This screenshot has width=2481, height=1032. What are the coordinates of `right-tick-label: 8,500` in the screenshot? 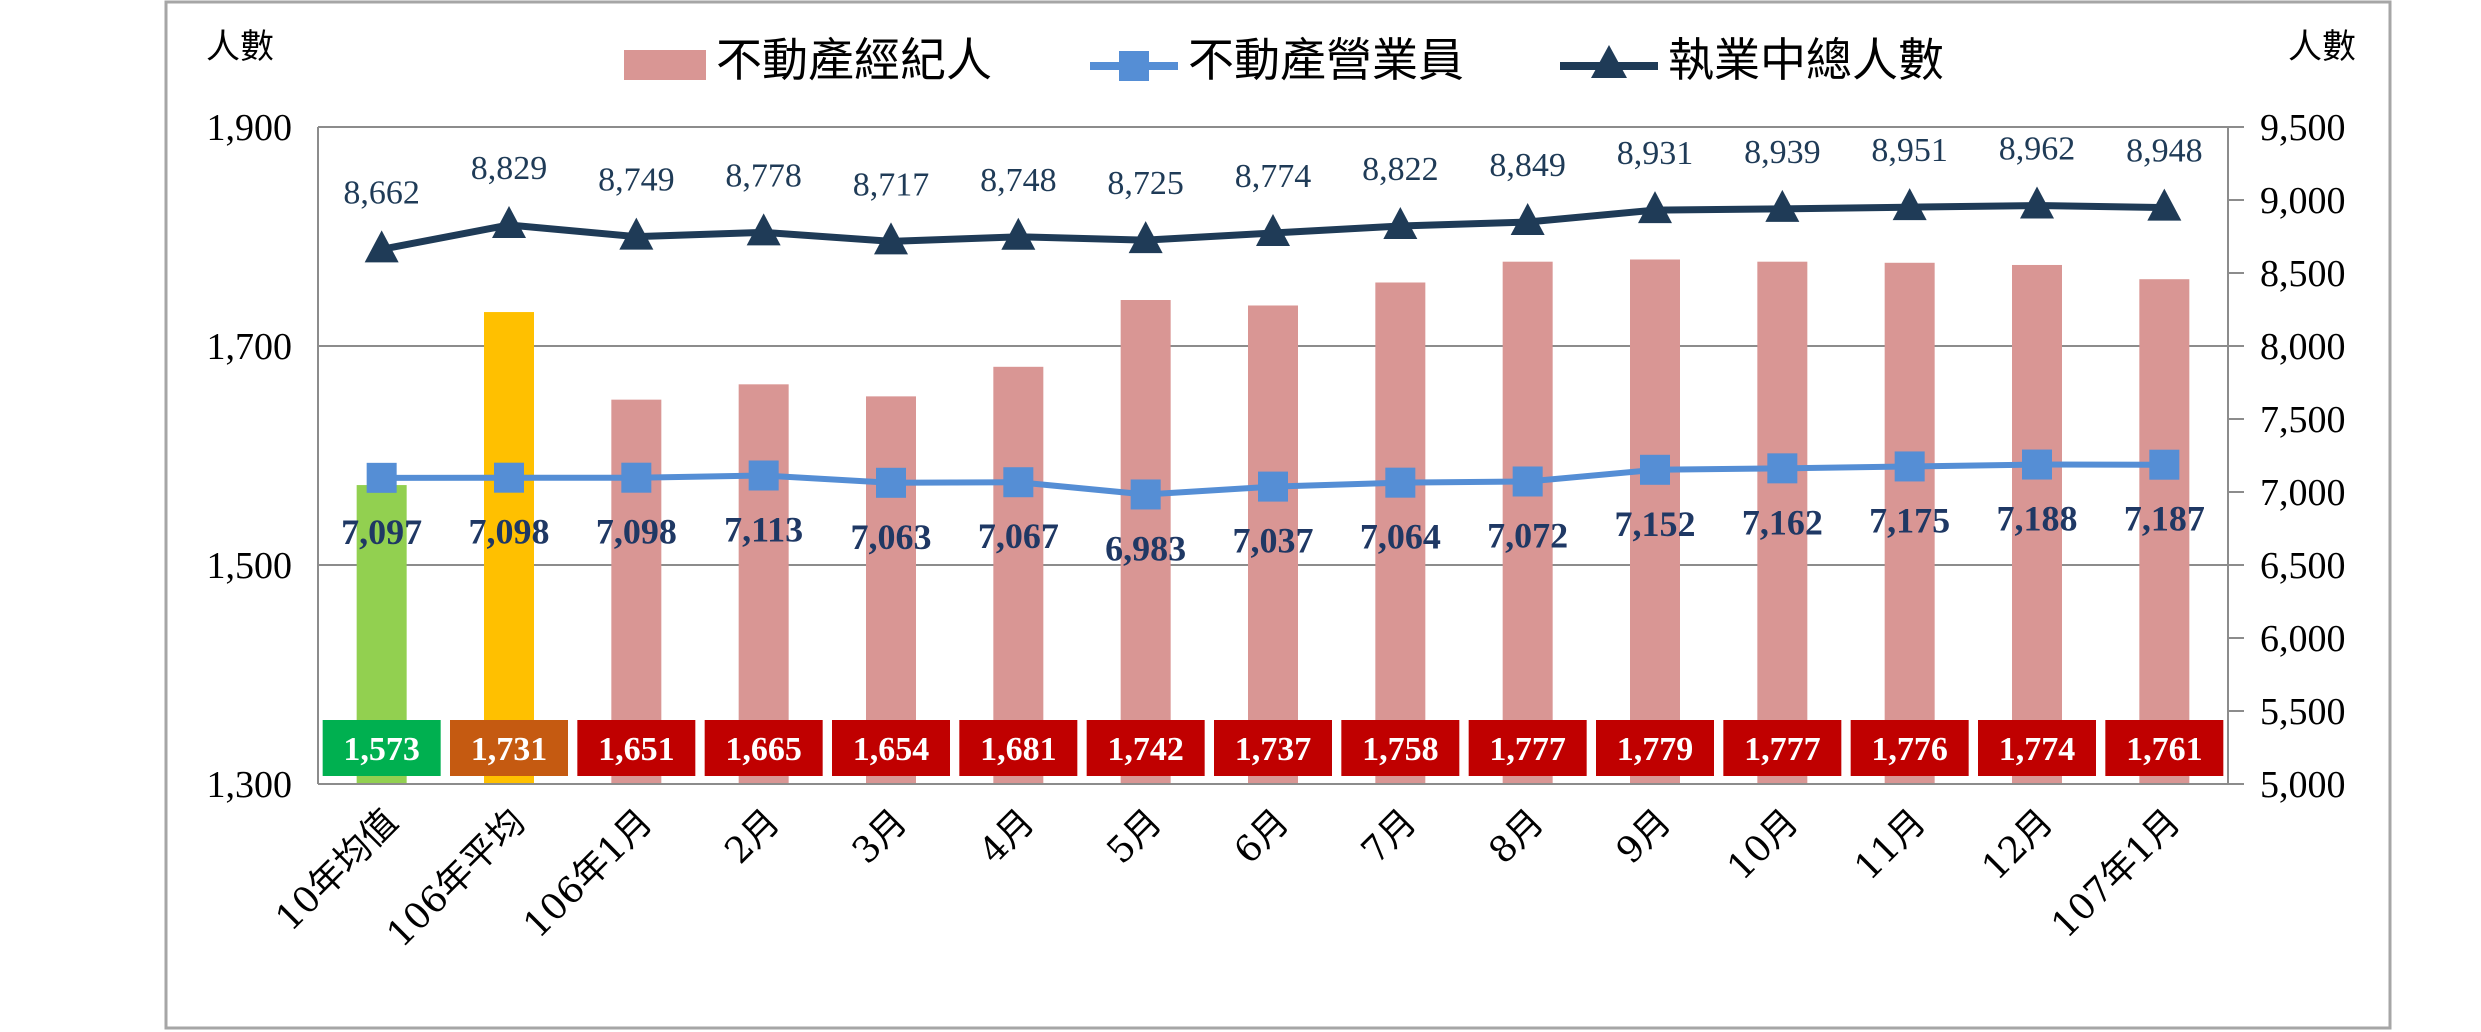 It's located at (2303, 274).